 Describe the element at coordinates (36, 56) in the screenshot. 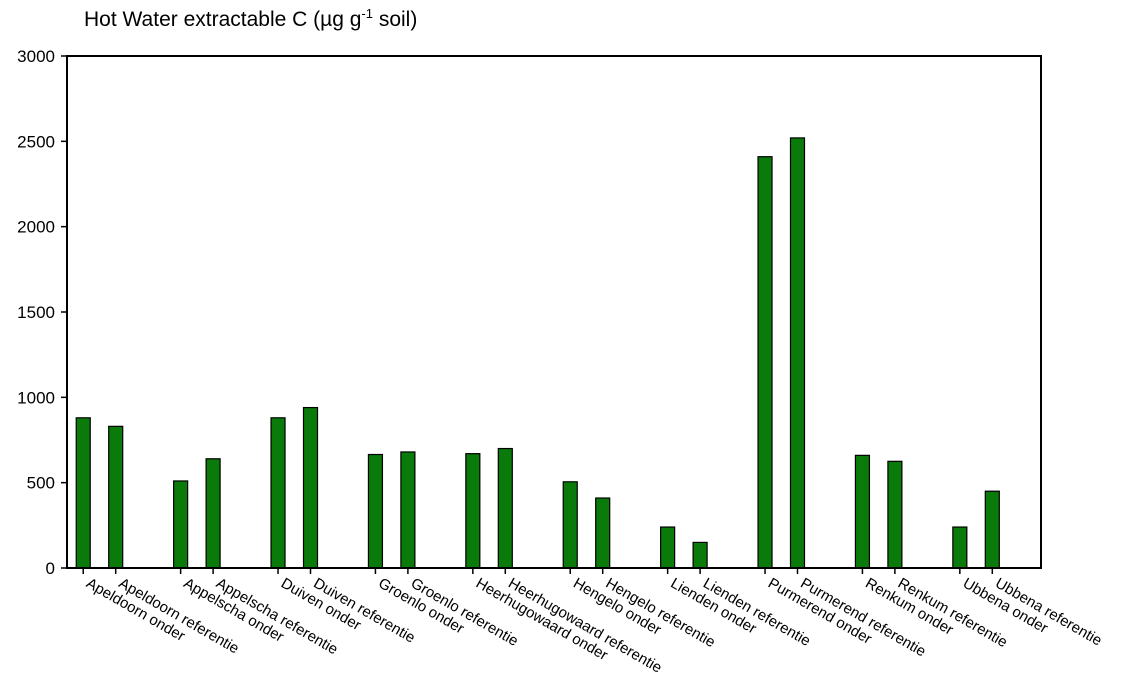

I see `y-tick-label: 3000` at that location.